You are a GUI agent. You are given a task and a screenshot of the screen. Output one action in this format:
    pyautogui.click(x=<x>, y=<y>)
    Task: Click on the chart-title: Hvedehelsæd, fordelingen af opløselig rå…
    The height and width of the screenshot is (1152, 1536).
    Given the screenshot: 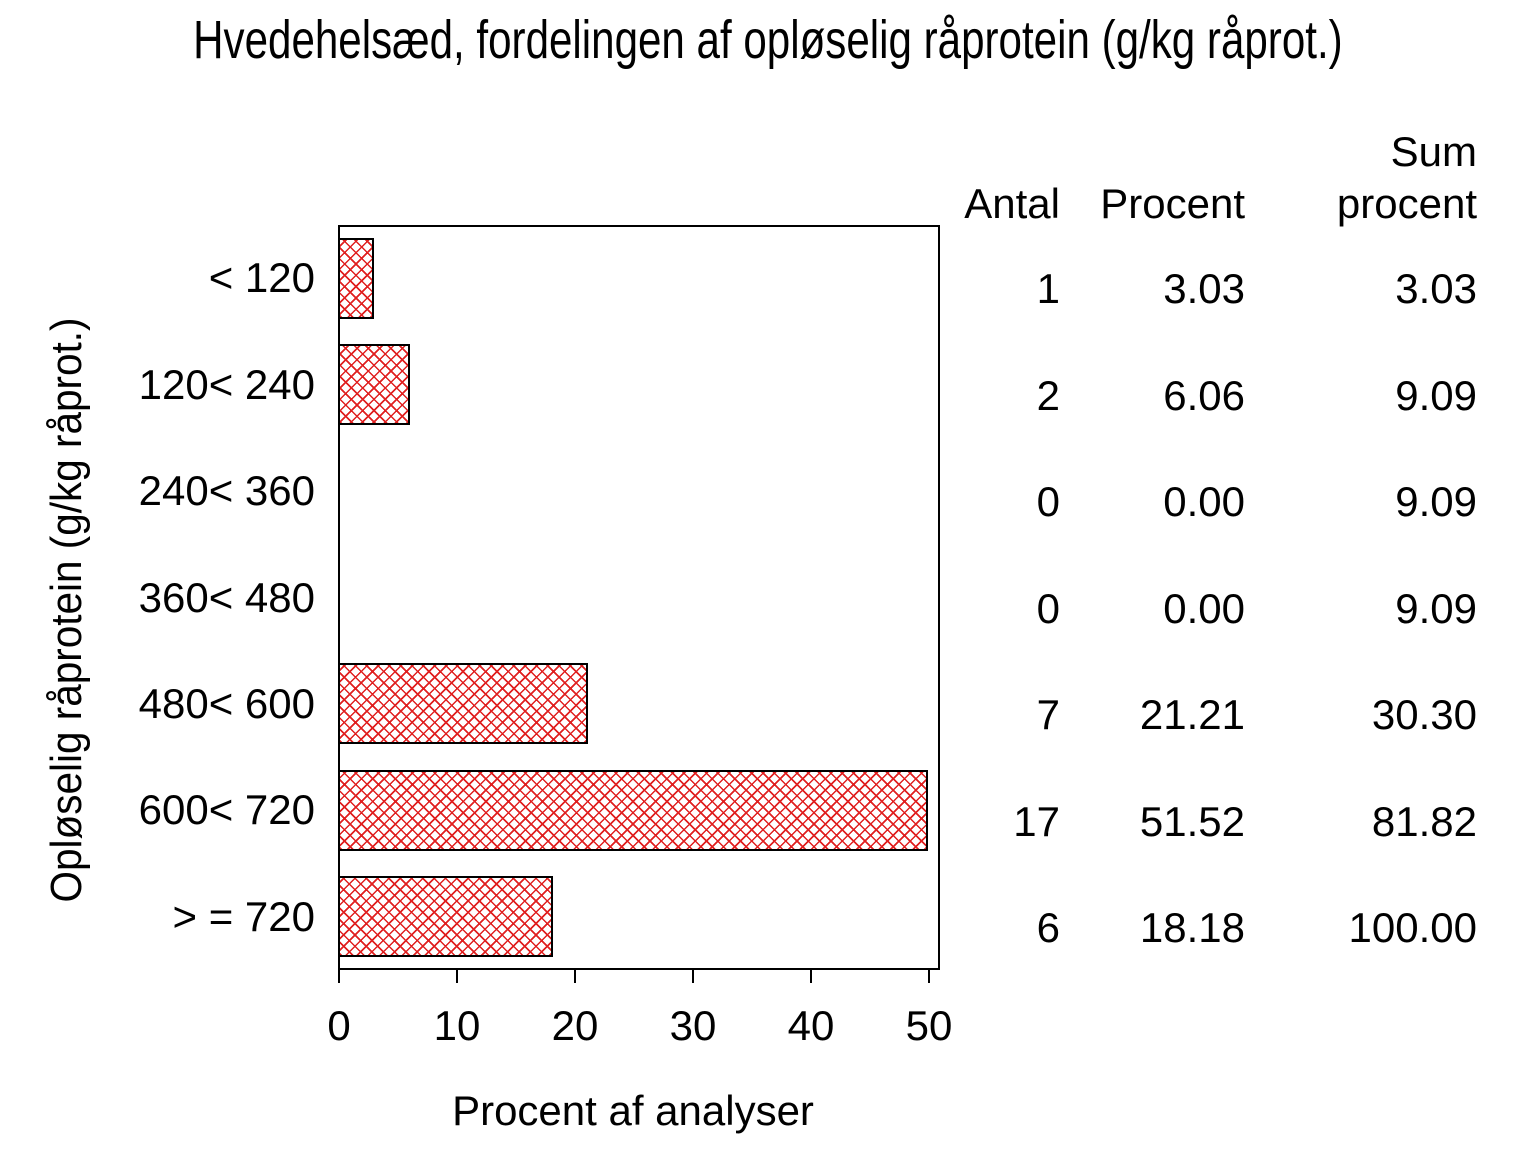 What is the action you would take?
    pyautogui.click(x=768, y=40)
    